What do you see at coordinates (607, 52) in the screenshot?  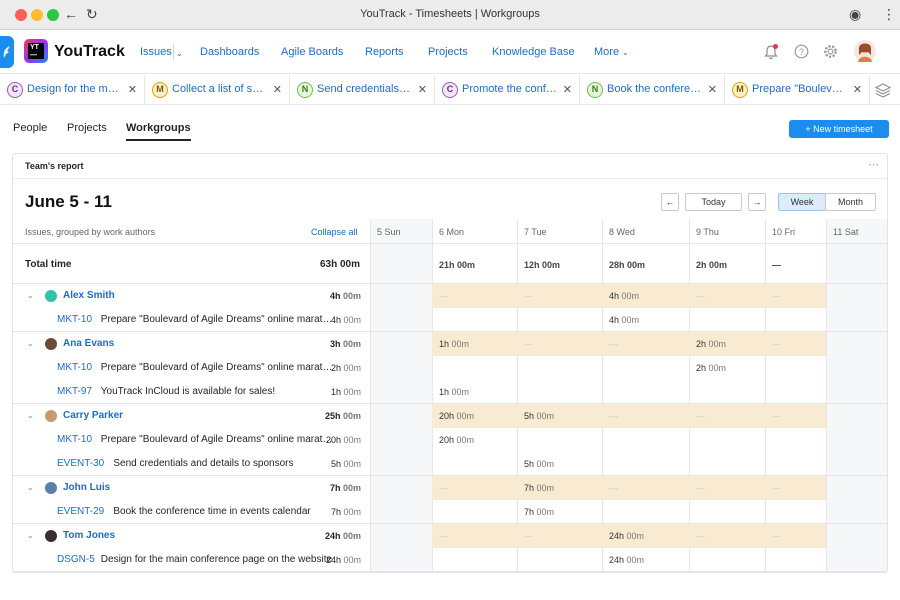 I see `nav-more: More` at bounding box center [607, 52].